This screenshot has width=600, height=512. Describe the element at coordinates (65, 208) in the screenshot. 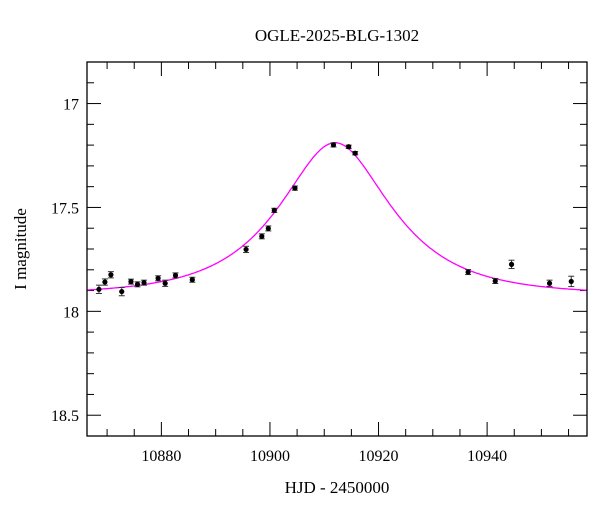

I see `y-tick-label: 17.5` at that location.